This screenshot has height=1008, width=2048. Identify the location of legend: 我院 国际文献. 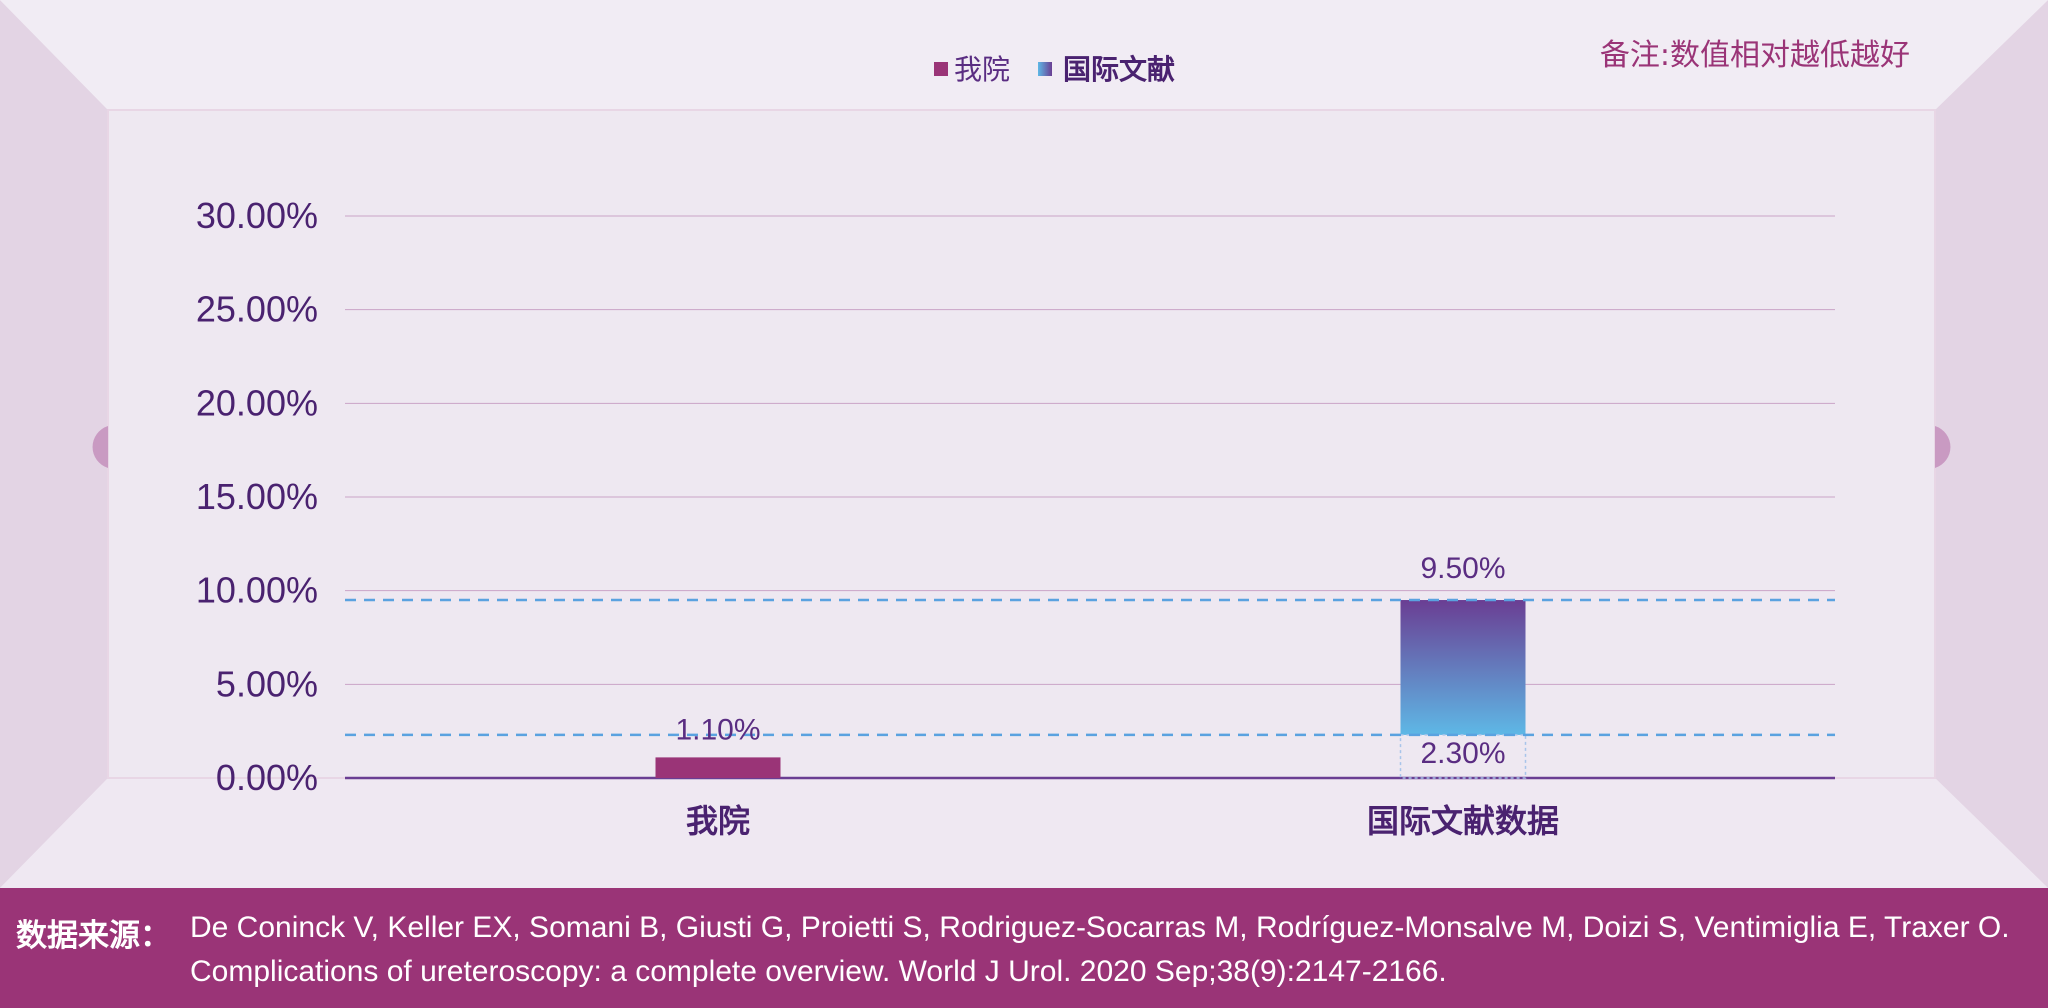
(1054, 69).